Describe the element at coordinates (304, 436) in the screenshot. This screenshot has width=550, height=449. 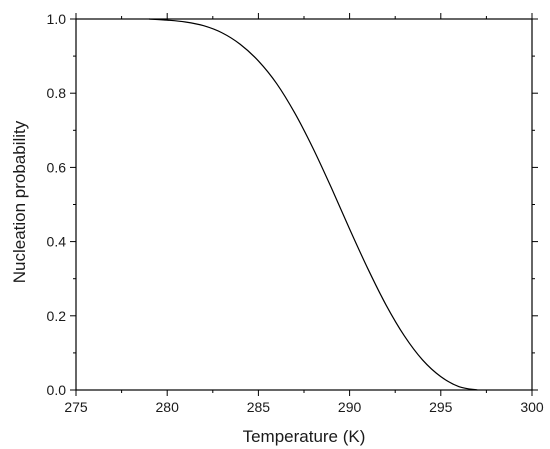
I see `x-axis-title: Temperature (K)` at that location.